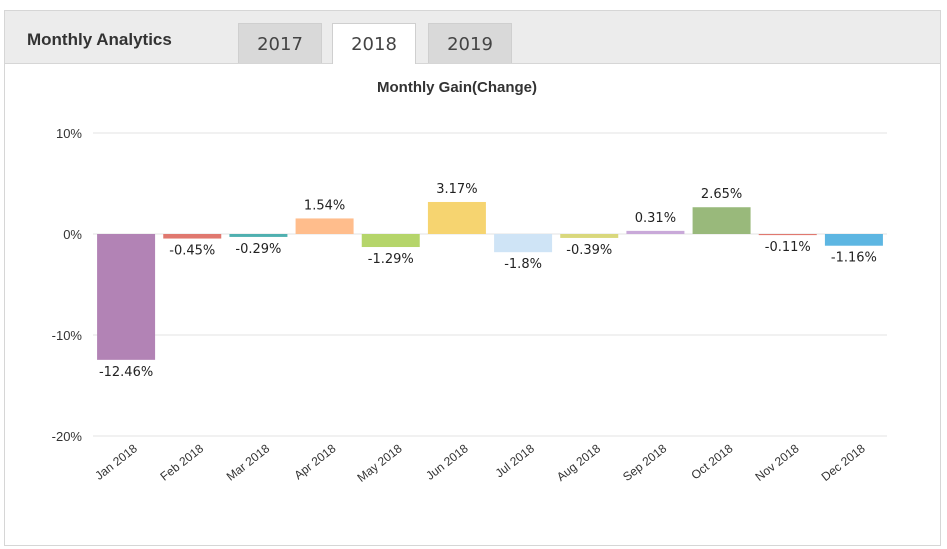 This screenshot has width=947, height=549. What do you see at coordinates (116, 462) in the screenshot?
I see `x-tick-label: Jan 2018` at bounding box center [116, 462].